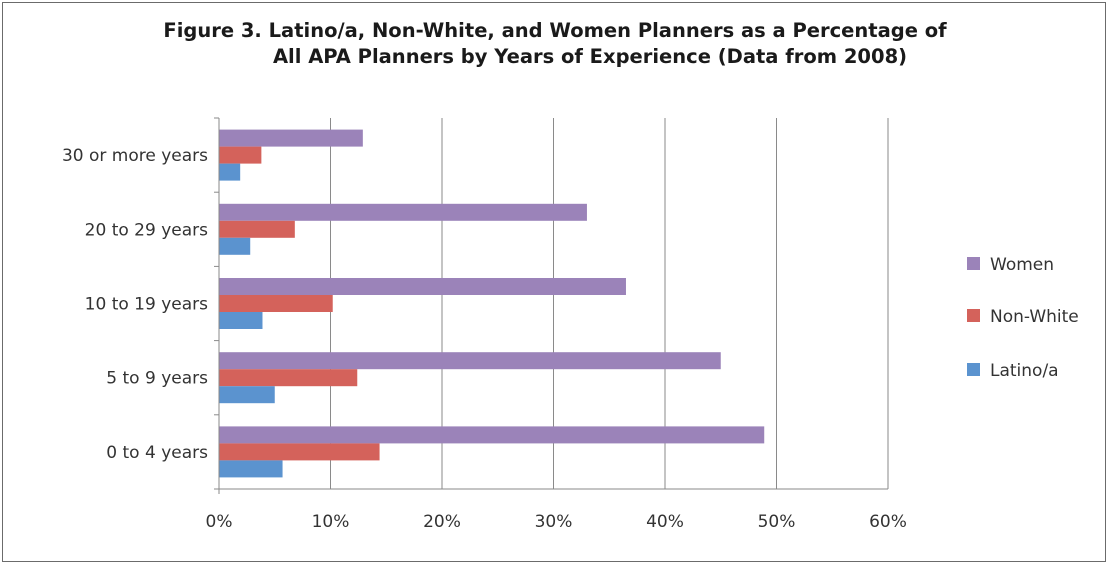 Image resolution: width=1110 pixels, height=562 pixels. What do you see at coordinates (888, 522) in the screenshot?
I see `x-tick-label: 60%` at bounding box center [888, 522].